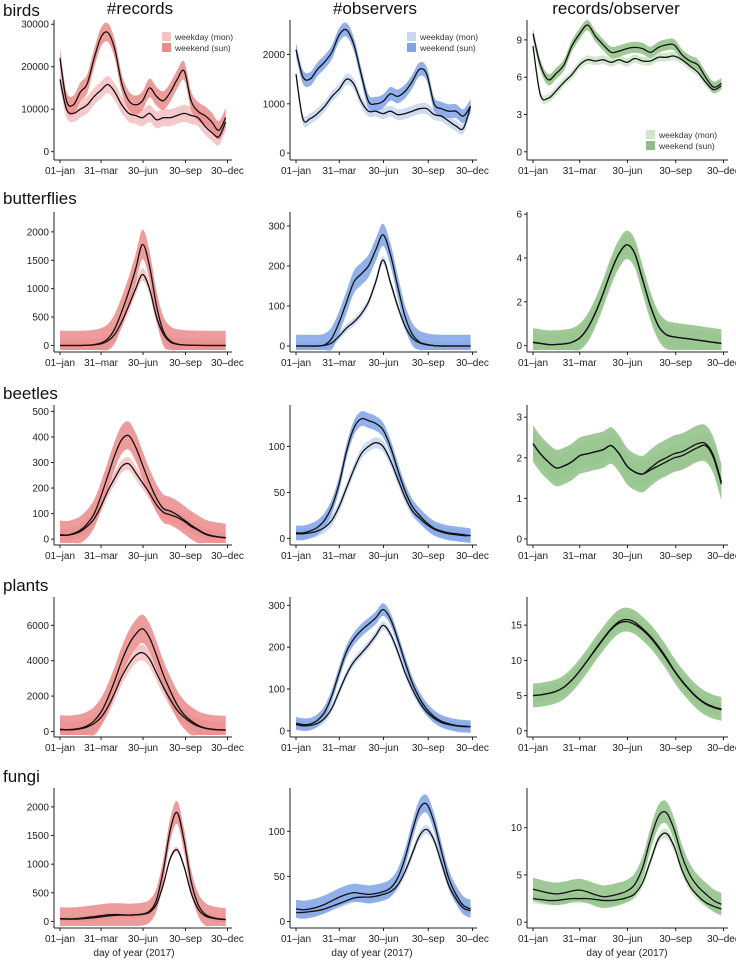  Describe the element at coordinates (38, 865) in the screenshot. I see `y-tick-label: 1000` at that location.